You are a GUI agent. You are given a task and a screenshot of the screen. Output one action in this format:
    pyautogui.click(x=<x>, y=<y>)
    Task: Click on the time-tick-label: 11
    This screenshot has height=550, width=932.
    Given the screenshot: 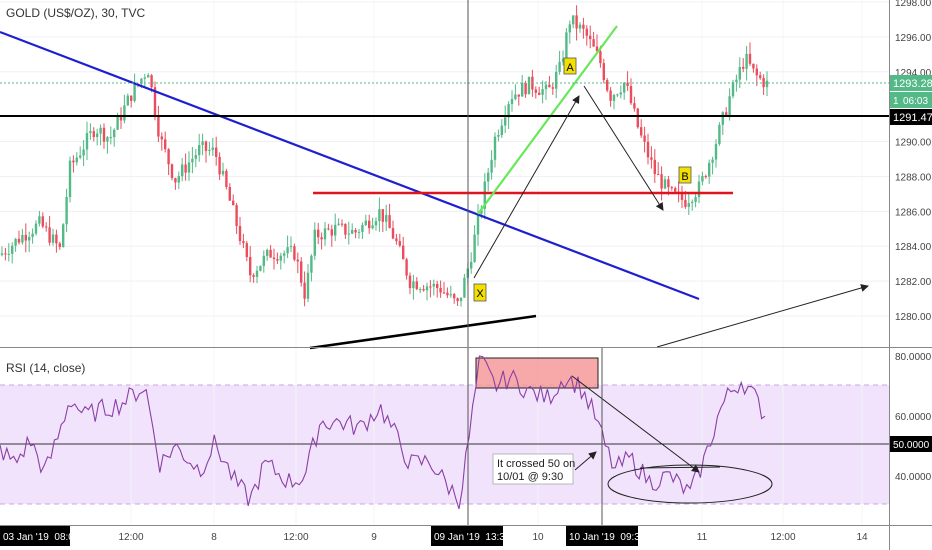 What is the action you would take?
    pyautogui.click(x=702, y=537)
    